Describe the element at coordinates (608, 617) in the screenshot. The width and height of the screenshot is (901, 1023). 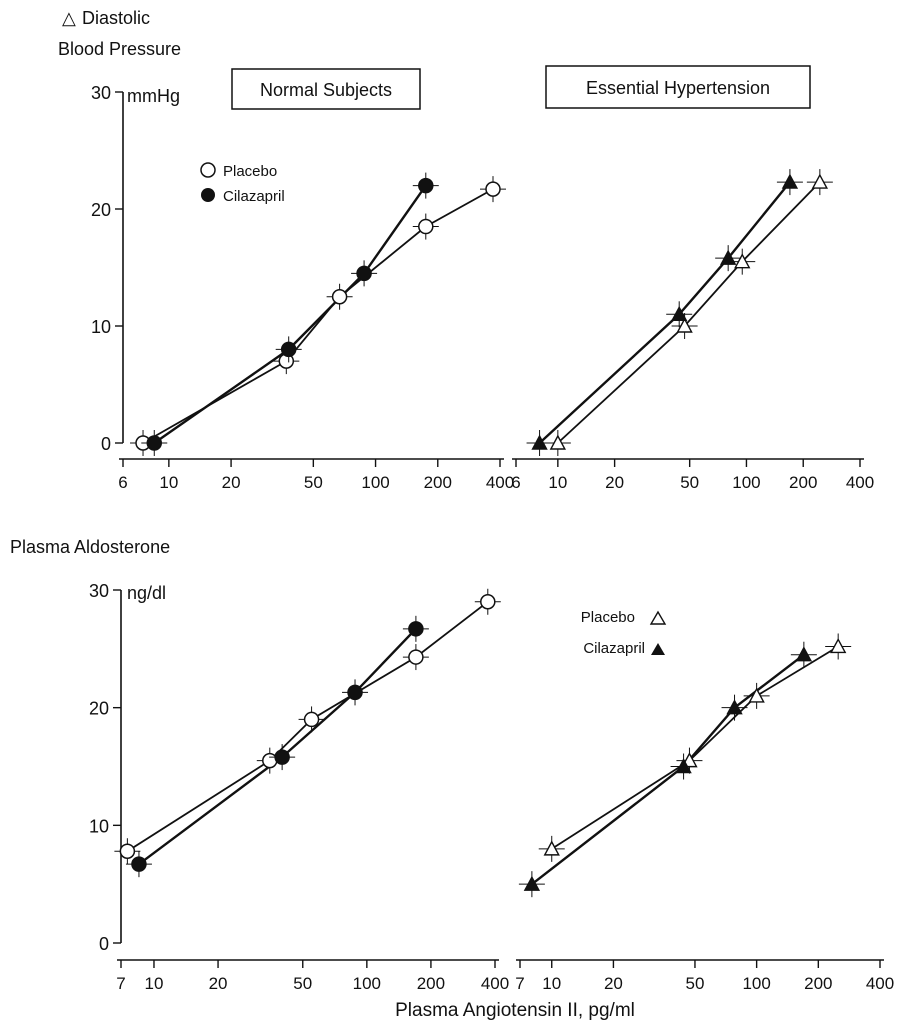
I see `legend-bottom-placebo: Placebo` at that location.